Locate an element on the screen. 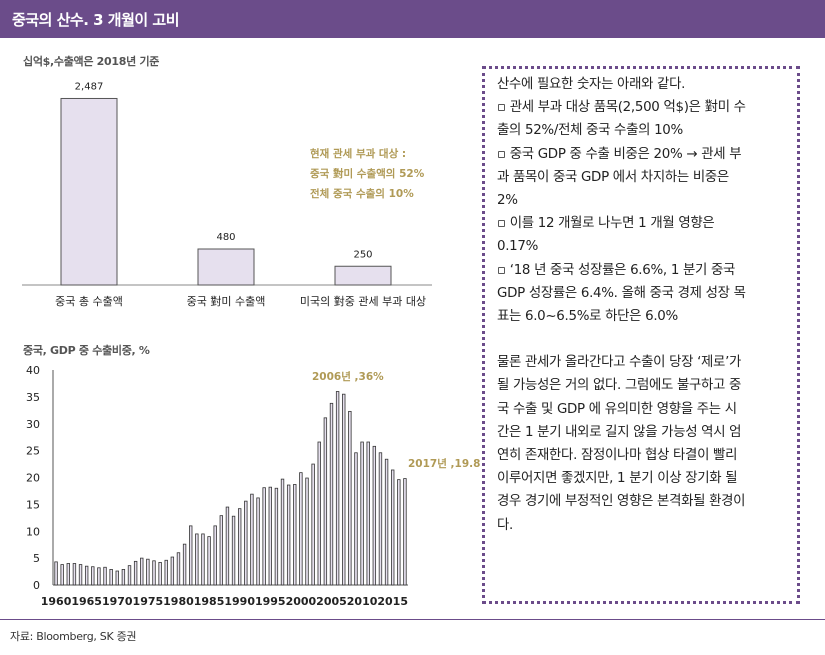  bottom-divider is located at coordinates (412, 619).